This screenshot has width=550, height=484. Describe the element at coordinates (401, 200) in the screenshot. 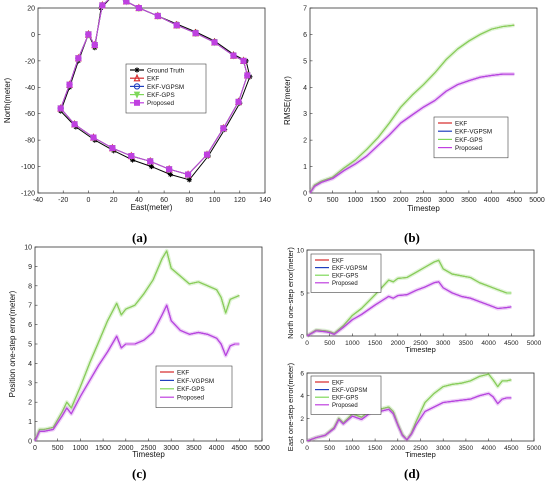

I see `x-tick-label-b-4: 2000` at that location.